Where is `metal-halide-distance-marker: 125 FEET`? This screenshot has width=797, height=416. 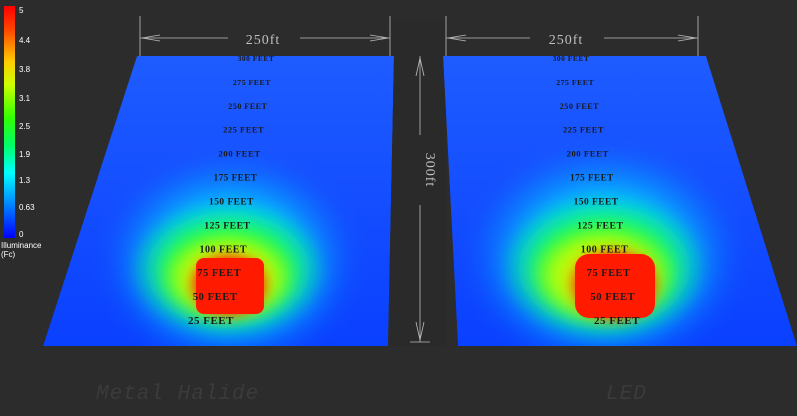 metal-halide-distance-marker: 125 FEET is located at coordinates (227, 225).